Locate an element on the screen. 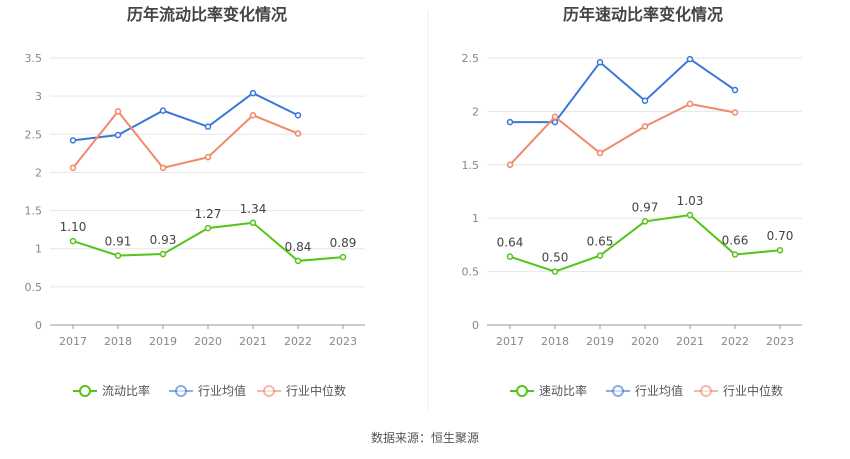  y-tick-label: 3 is located at coordinates (38, 96).